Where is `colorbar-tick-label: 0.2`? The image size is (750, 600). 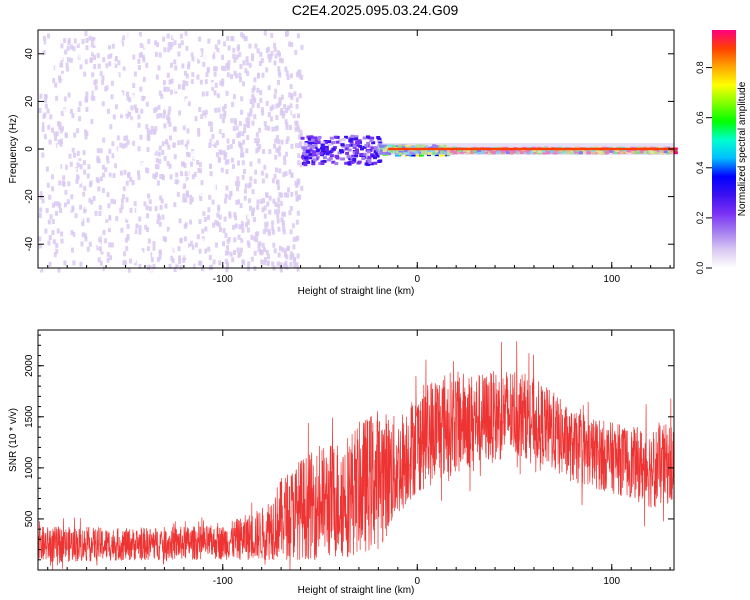
colorbar-tick-label: 0.2 is located at coordinates (700, 218).